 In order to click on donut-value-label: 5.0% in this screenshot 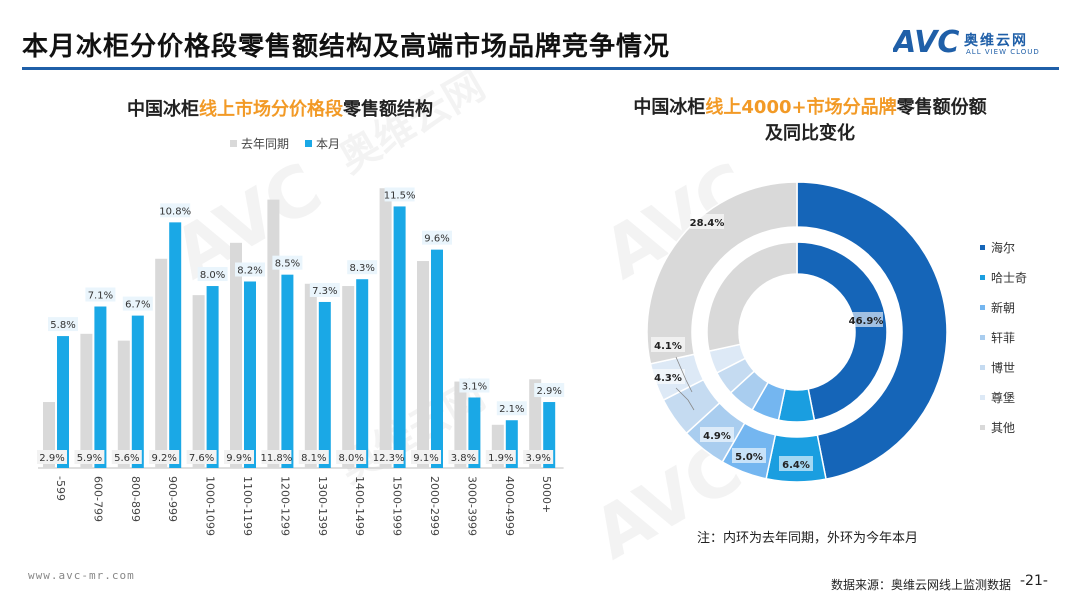, I will do `click(749, 457)`.